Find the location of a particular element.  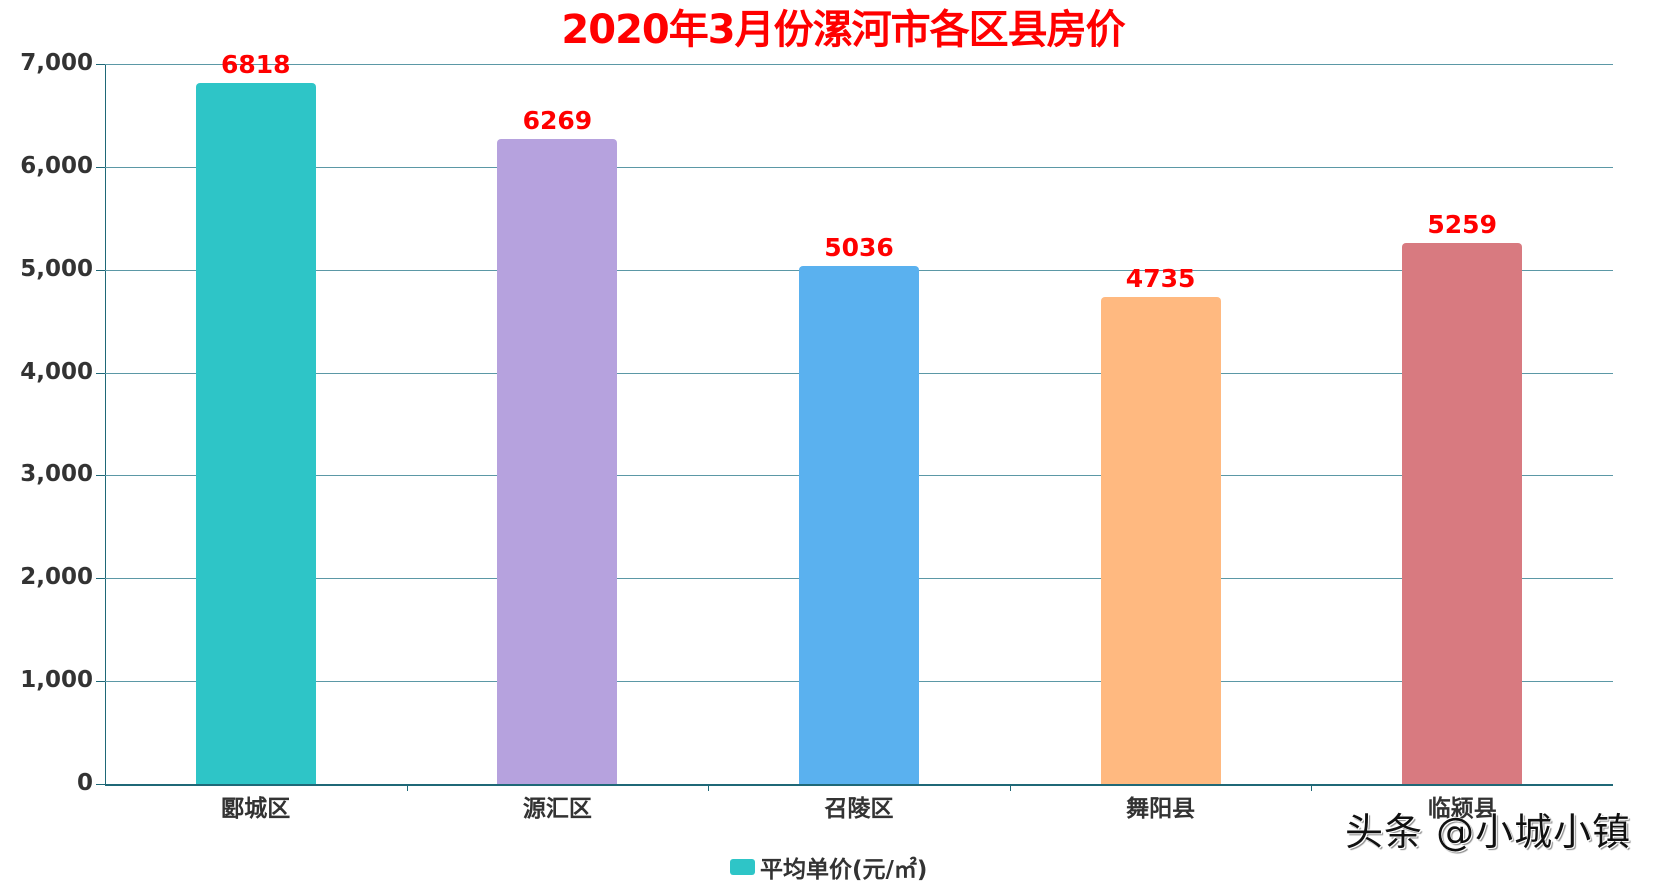

x-category-label: 临颍县 is located at coordinates (1462, 809).